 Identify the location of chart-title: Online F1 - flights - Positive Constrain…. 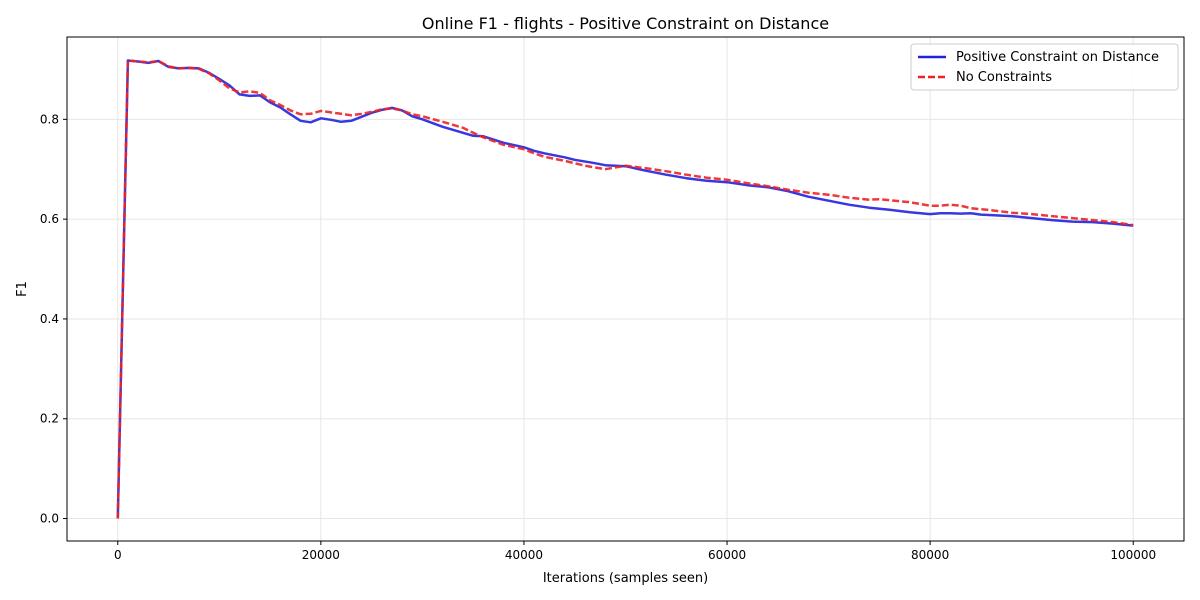
(625, 23).